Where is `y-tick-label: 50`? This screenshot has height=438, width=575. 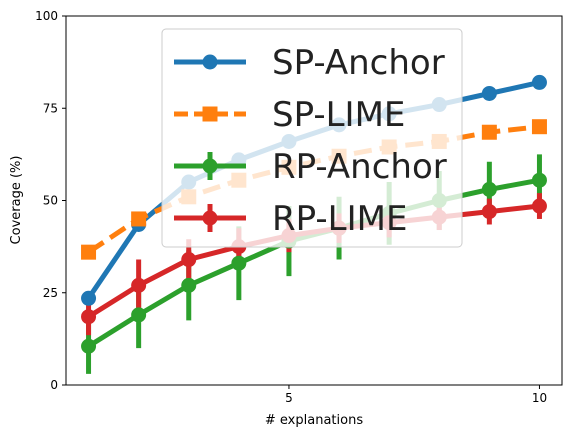
y-tick-label: 50 is located at coordinates (50, 201).